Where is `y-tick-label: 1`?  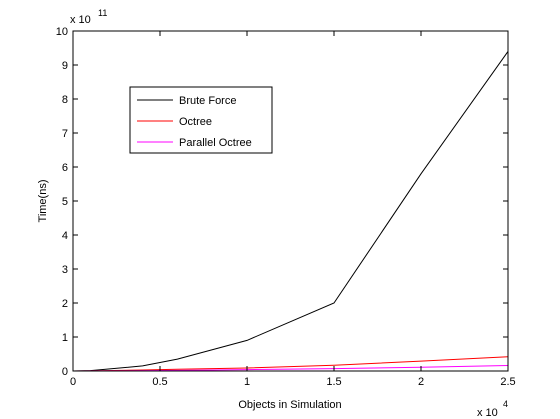
y-tick-label: 1 is located at coordinates (65, 338).